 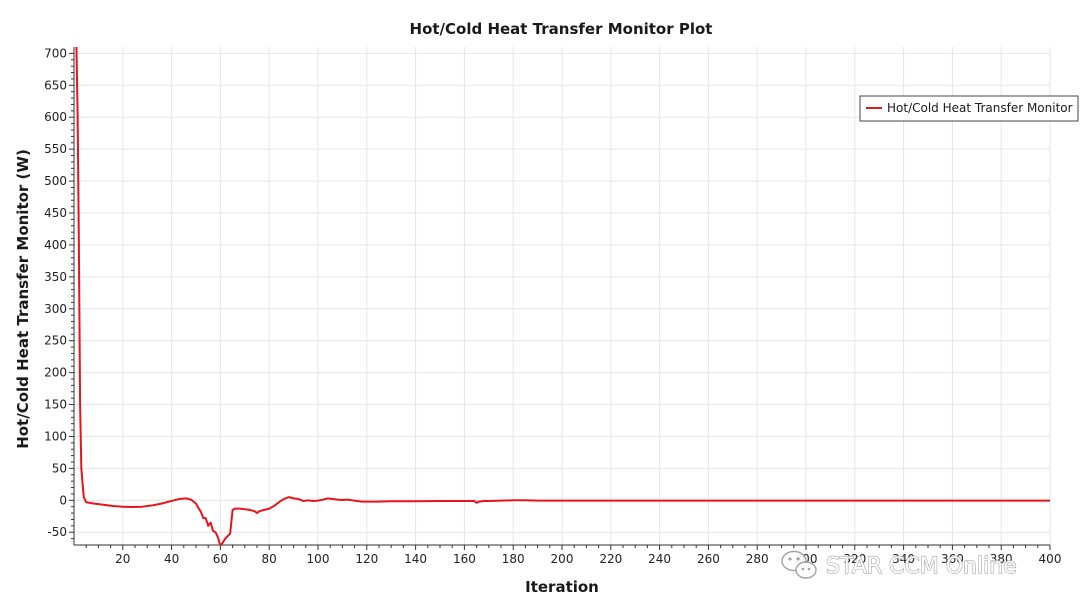 I want to click on y-tick-label: 100, so click(x=55, y=436).